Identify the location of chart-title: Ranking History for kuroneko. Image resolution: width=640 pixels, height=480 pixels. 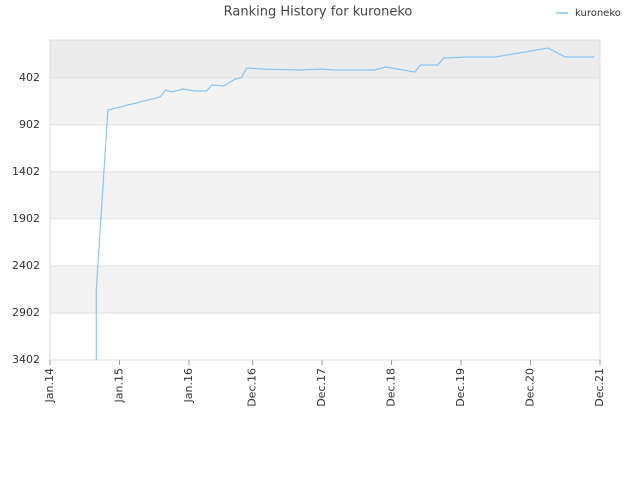
(318, 12).